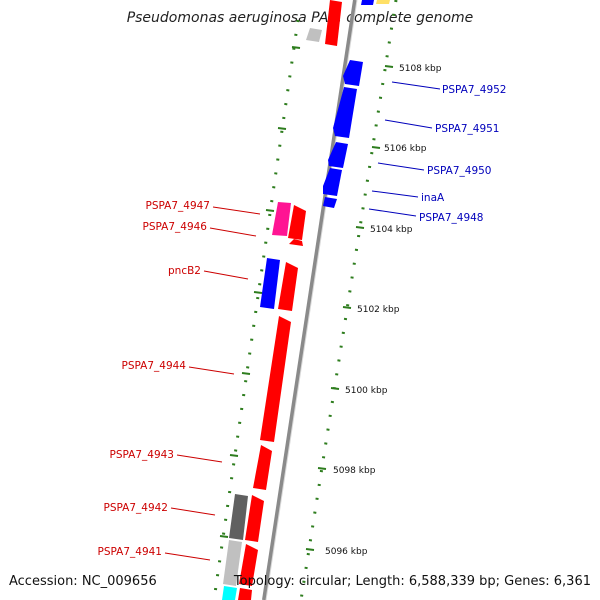  I want to click on gene-label-pspa7-4946: PSPA7_4946, so click(175, 227).